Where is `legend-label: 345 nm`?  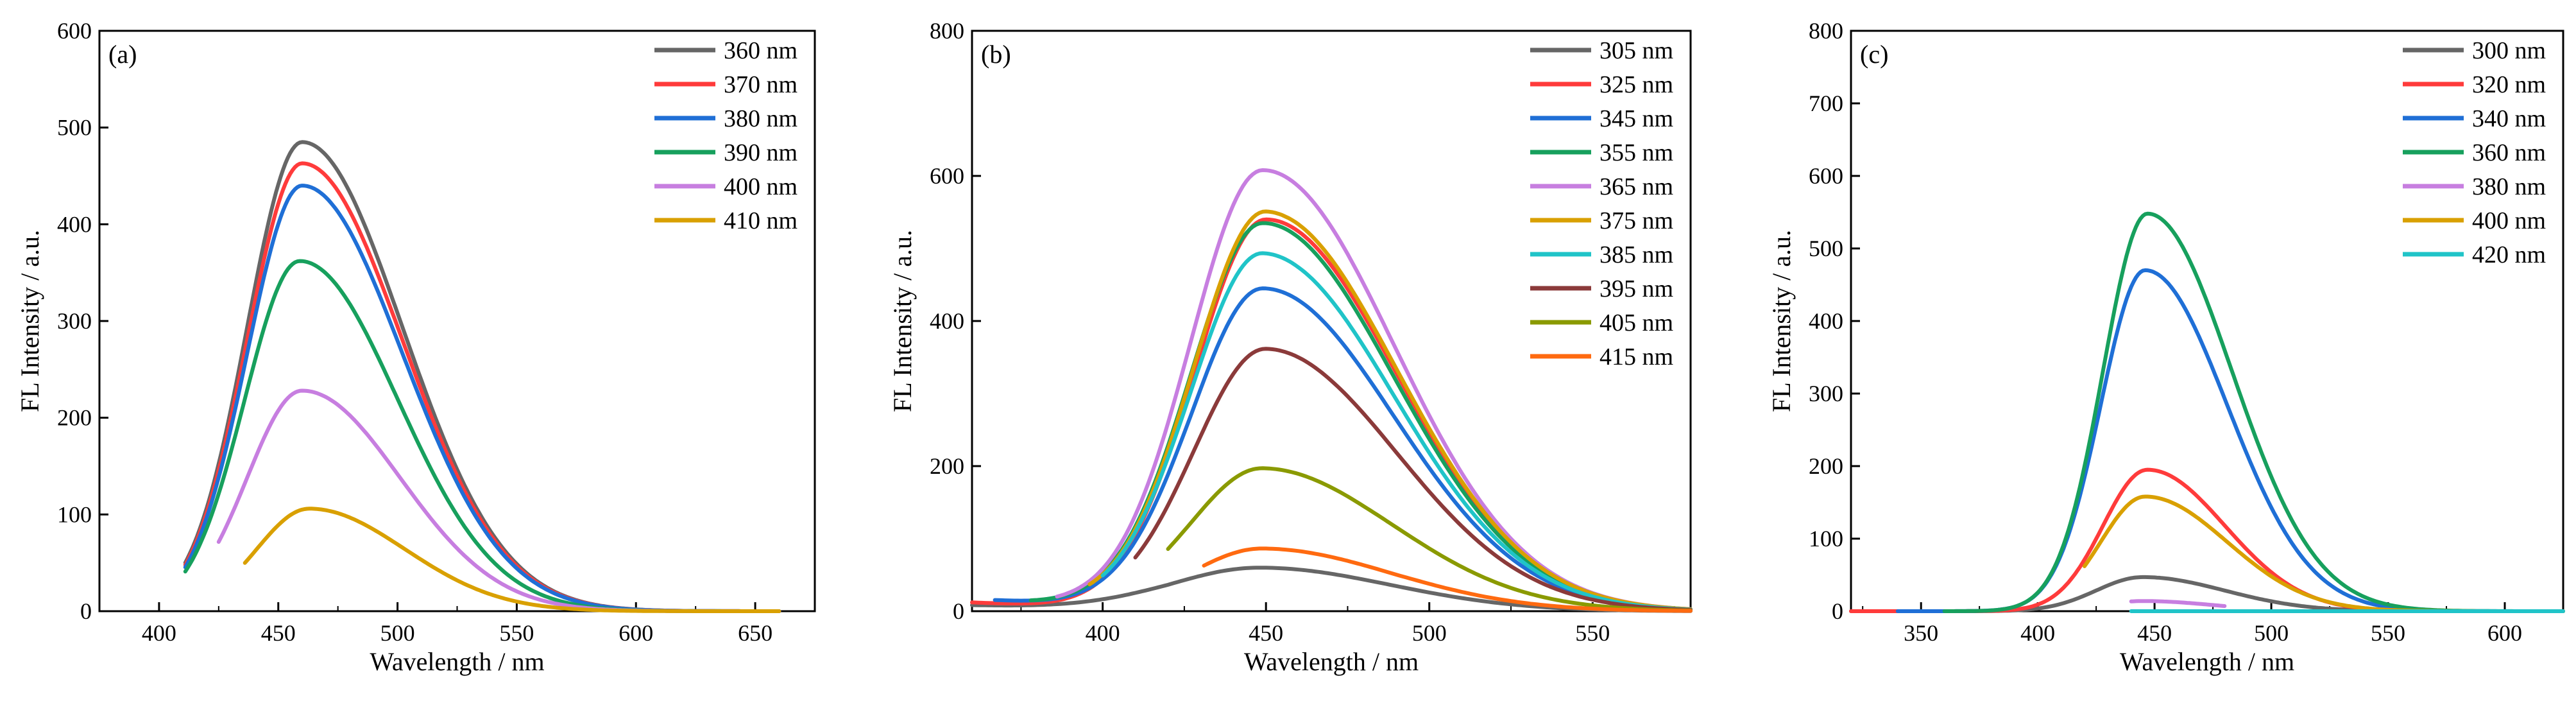 legend-label: 345 nm is located at coordinates (1636, 118).